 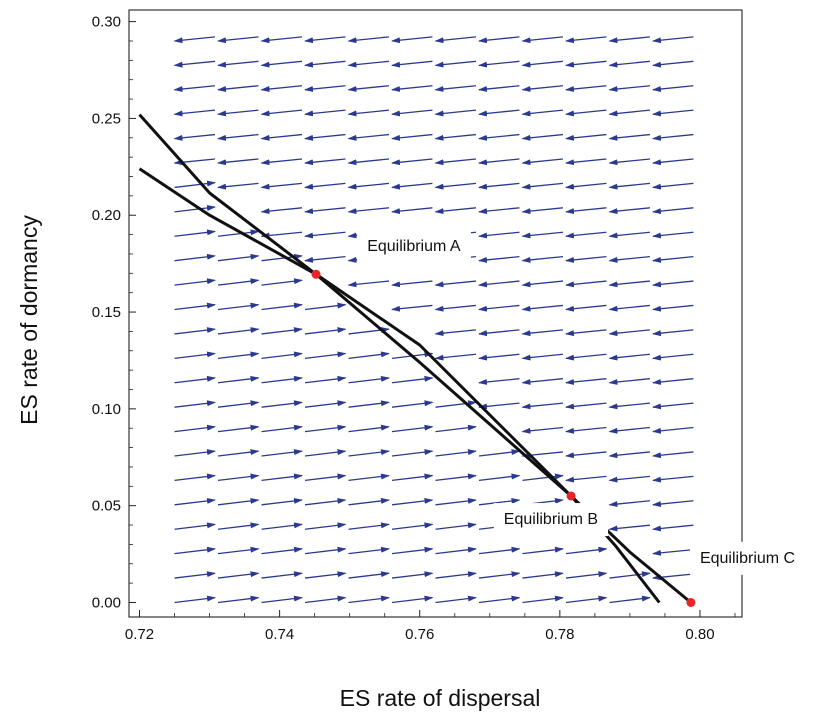 What do you see at coordinates (430, 626) in the screenshot?
I see `x-axis: 0.72 0.74 0.76 0.78 0.80` at bounding box center [430, 626].